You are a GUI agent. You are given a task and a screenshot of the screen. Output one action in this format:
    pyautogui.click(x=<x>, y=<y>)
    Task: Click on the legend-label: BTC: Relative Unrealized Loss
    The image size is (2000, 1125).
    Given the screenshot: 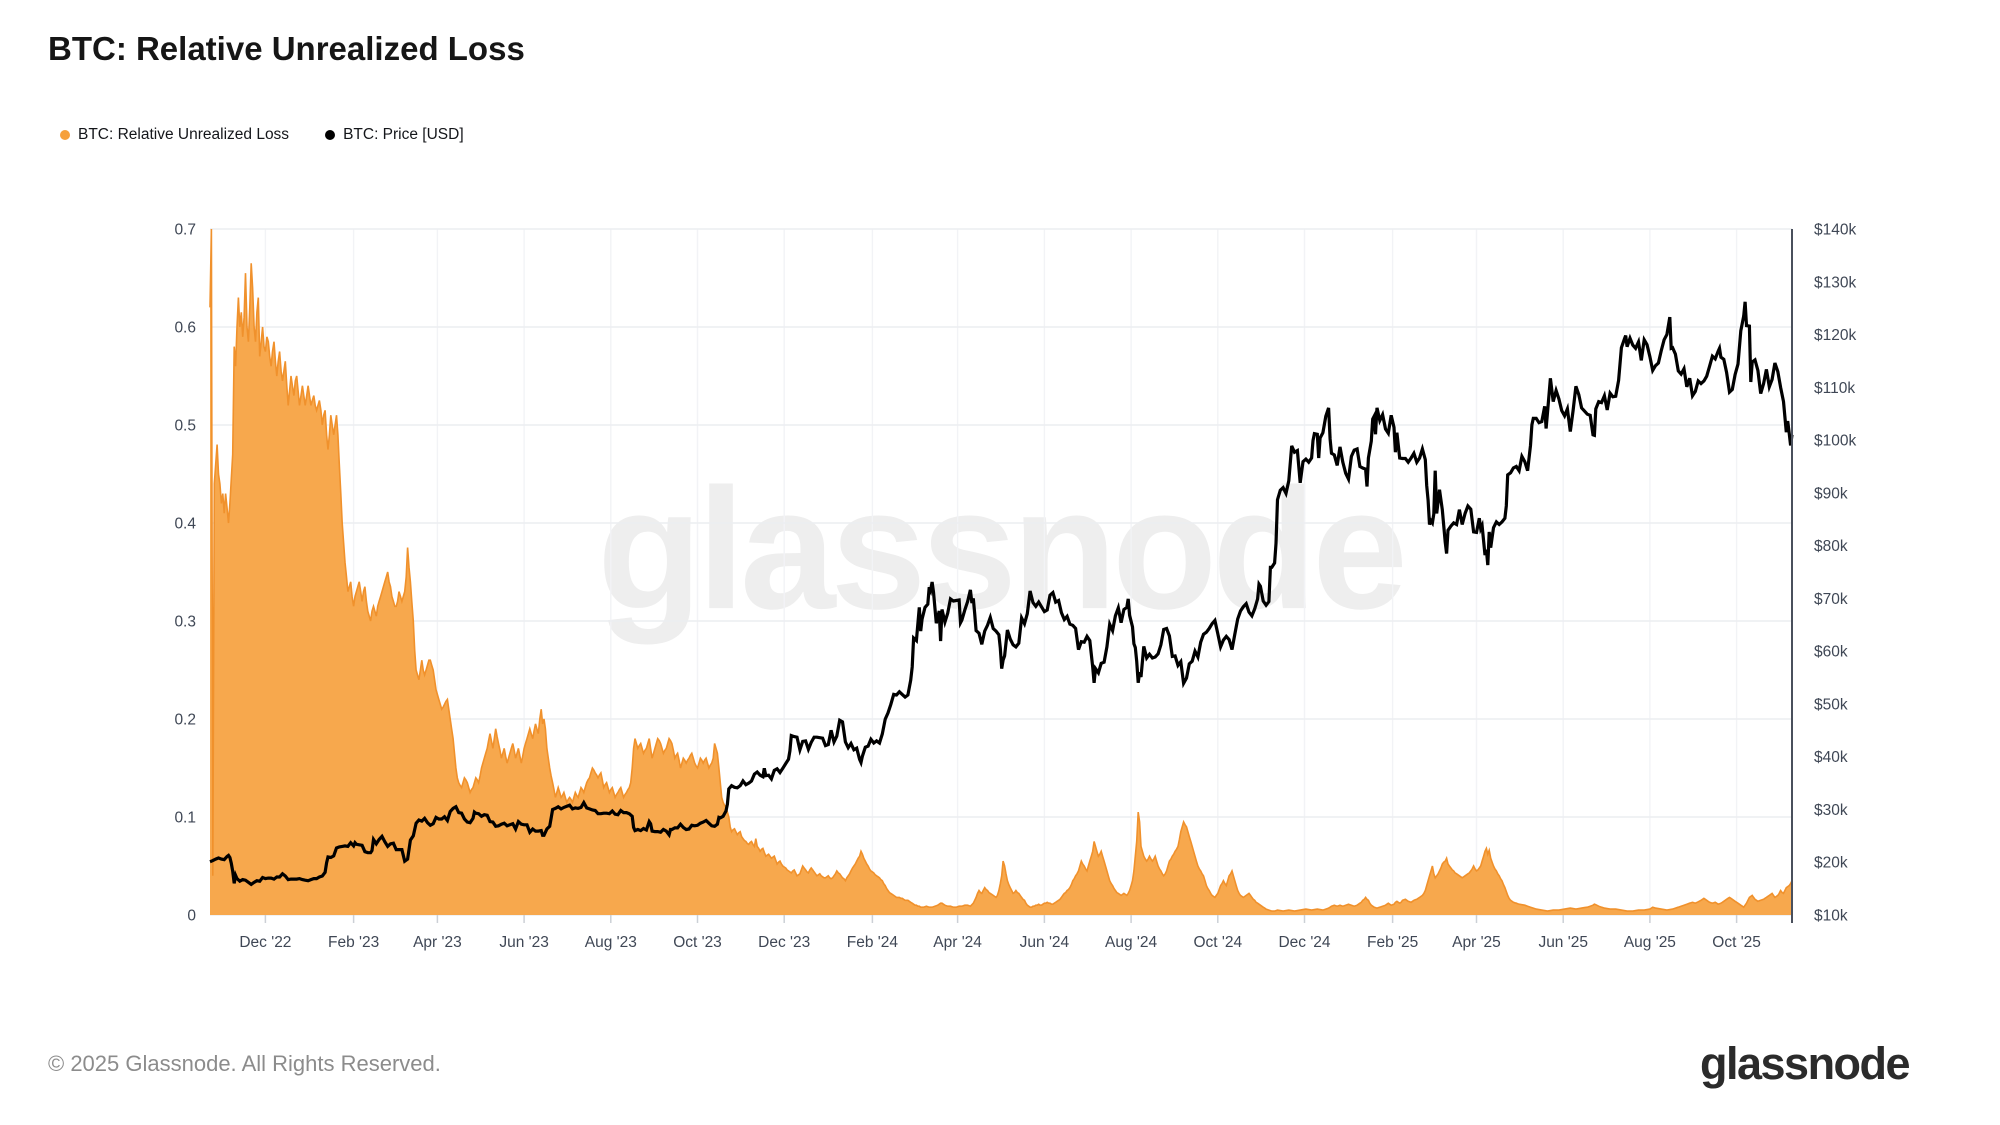 What is the action you would take?
    pyautogui.click(x=184, y=134)
    